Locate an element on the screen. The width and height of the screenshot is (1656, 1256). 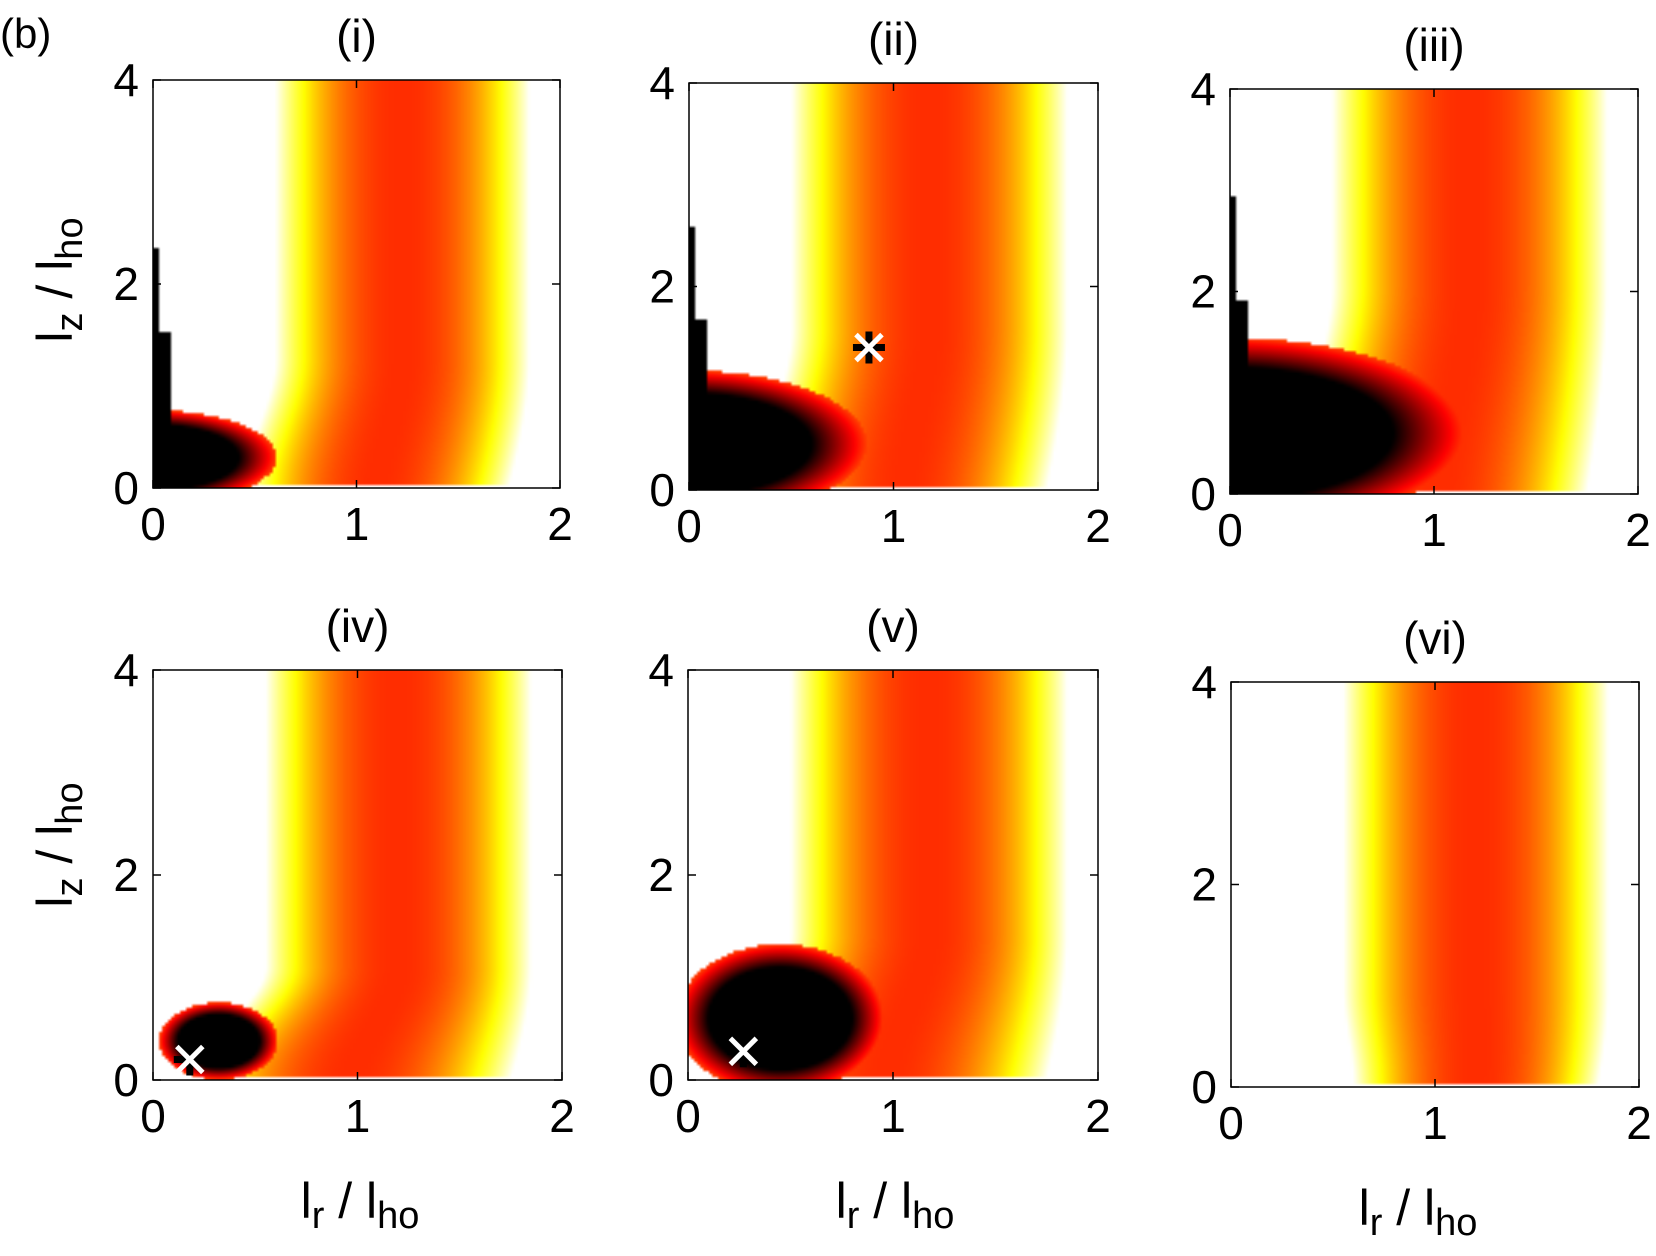
panel-v: 0 1 2 0 2 4 (v) is located at coordinates (879, 871).